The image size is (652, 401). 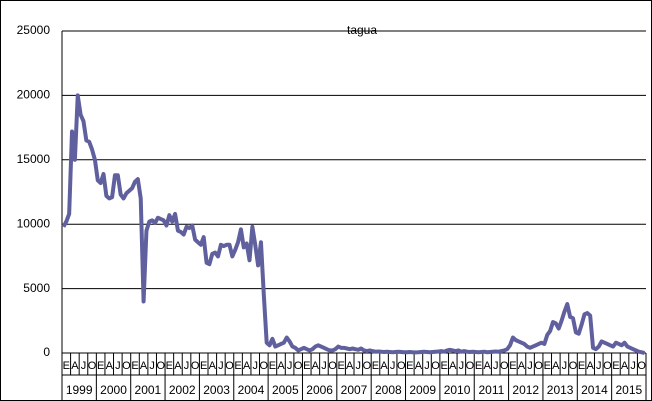 I want to click on year-label: 2006, so click(x=319, y=390).